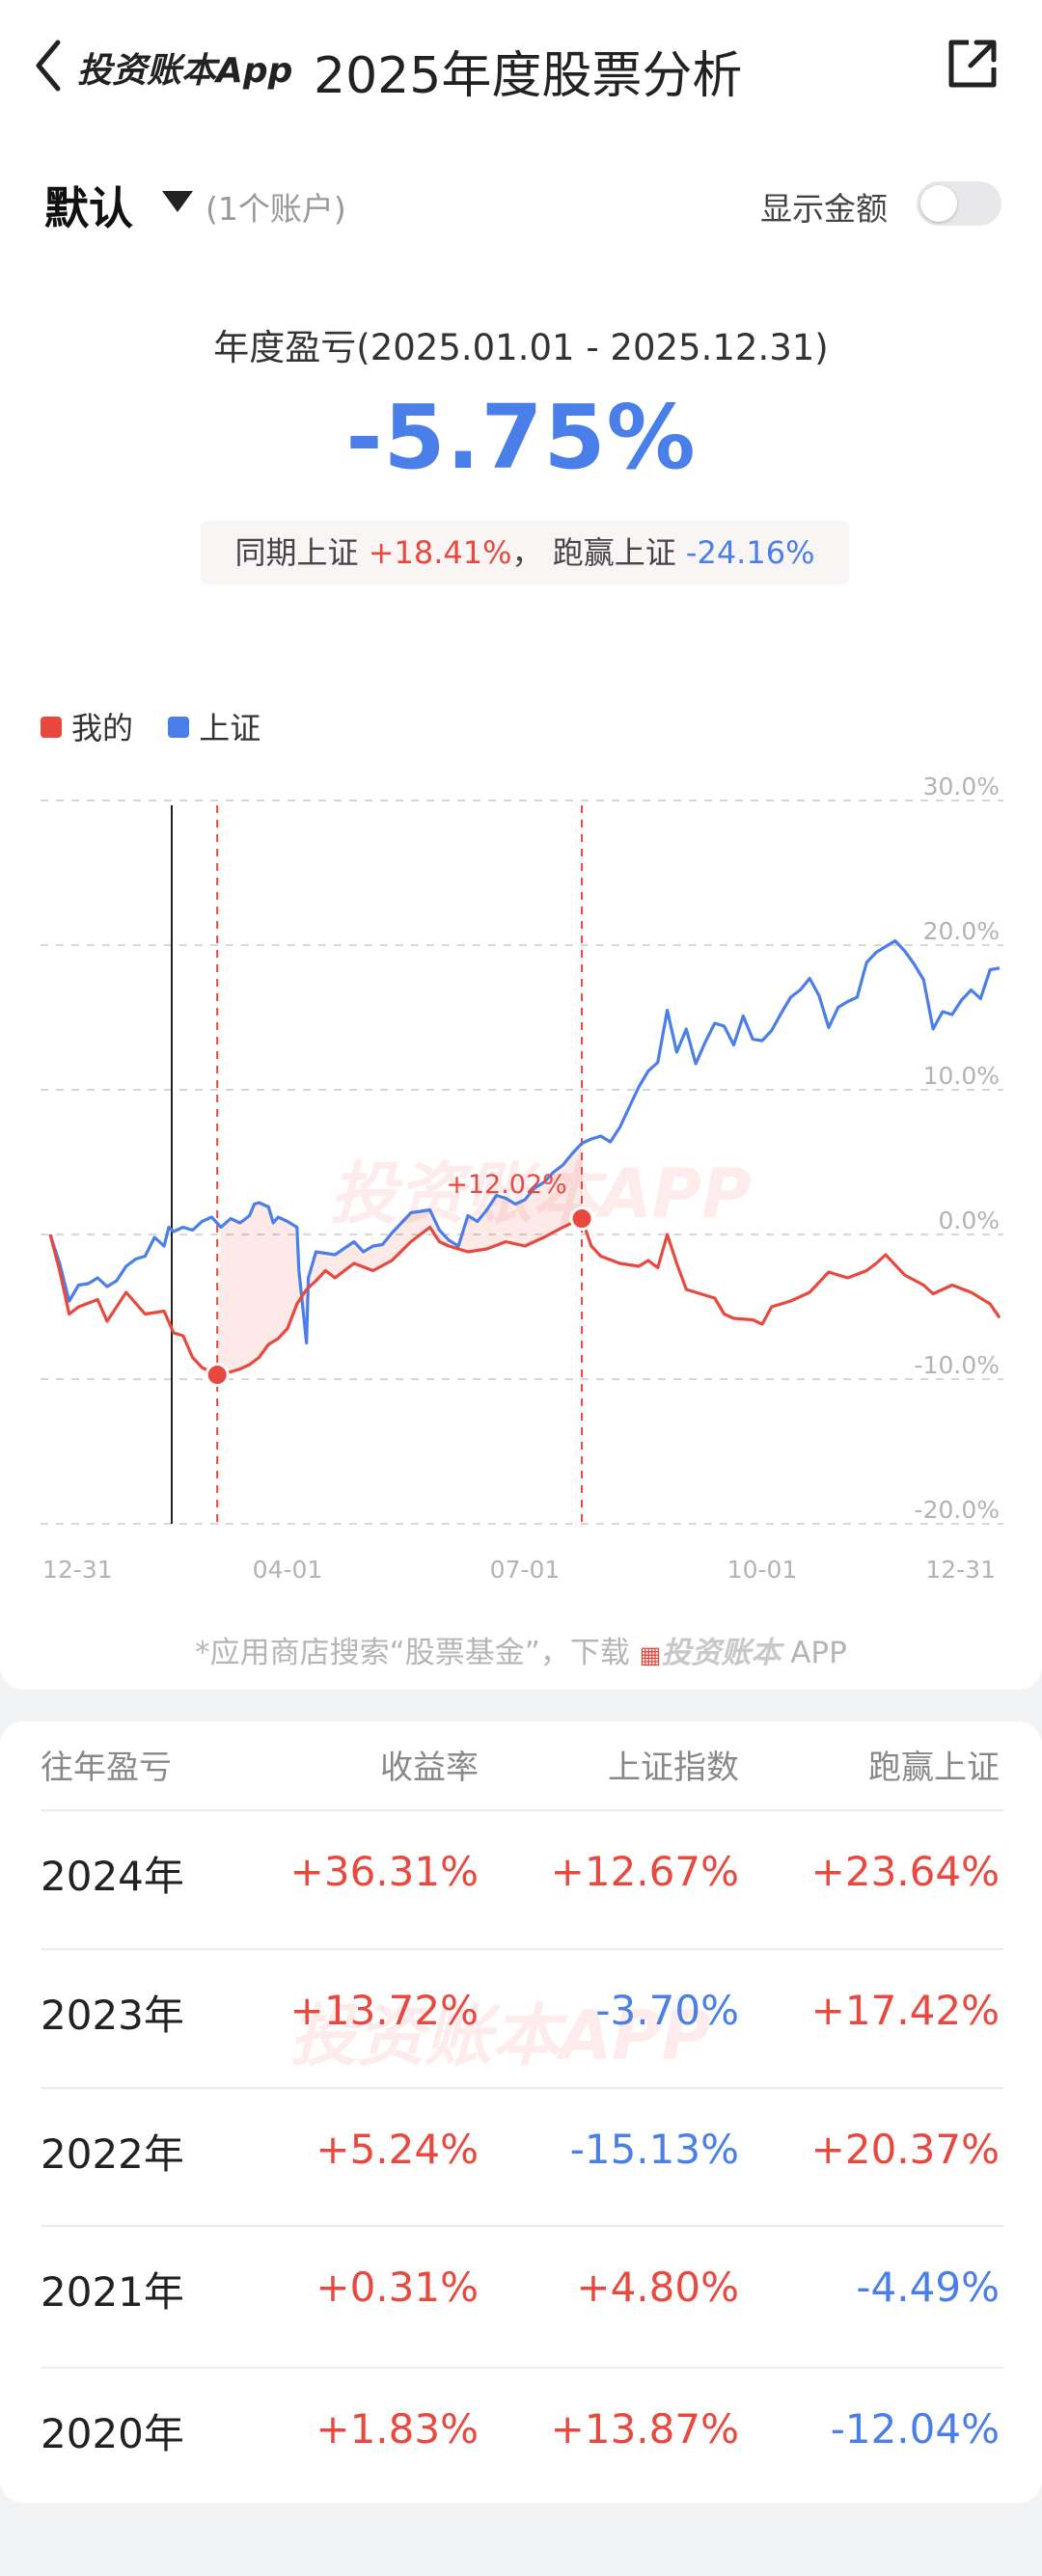 The height and width of the screenshot is (2576, 1042). Describe the element at coordinates (644, 1871) in the screenshot. I see `table-cell-index: +12.67%` at that location.